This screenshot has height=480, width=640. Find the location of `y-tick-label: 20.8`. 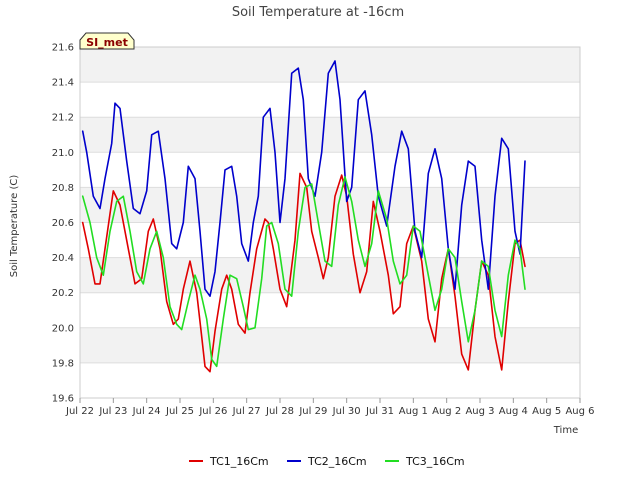

y-tick-label: 20.8 is located at coordinates (63, 188).